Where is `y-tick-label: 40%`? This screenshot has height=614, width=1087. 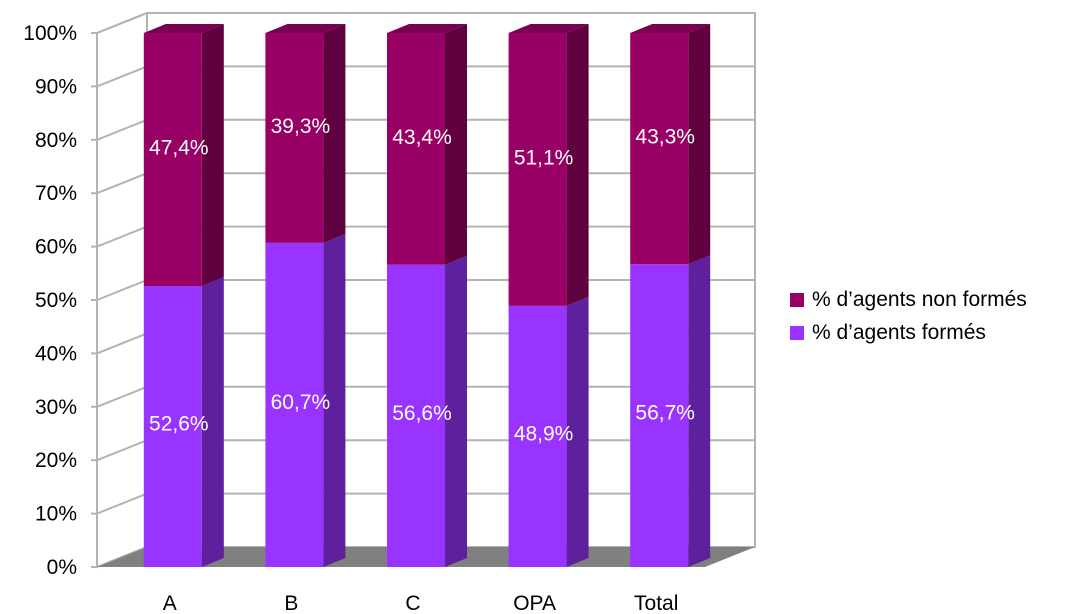
y-tick-label: 40% is located at coordinates (56, 353).